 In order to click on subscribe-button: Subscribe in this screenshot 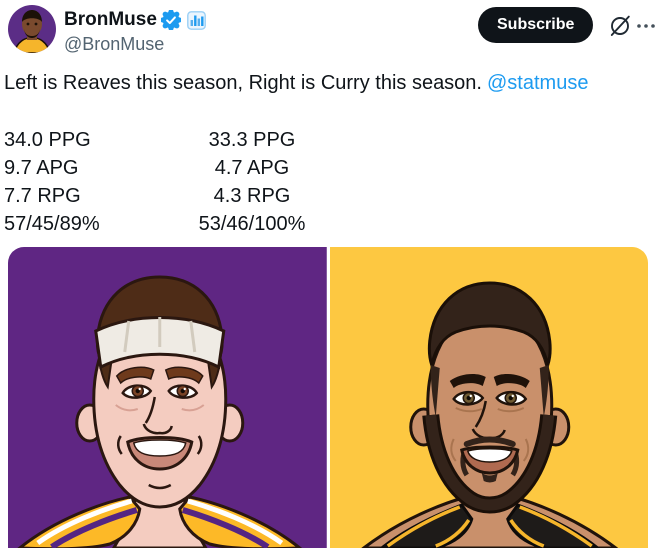, I will do `click(536, 25)`.